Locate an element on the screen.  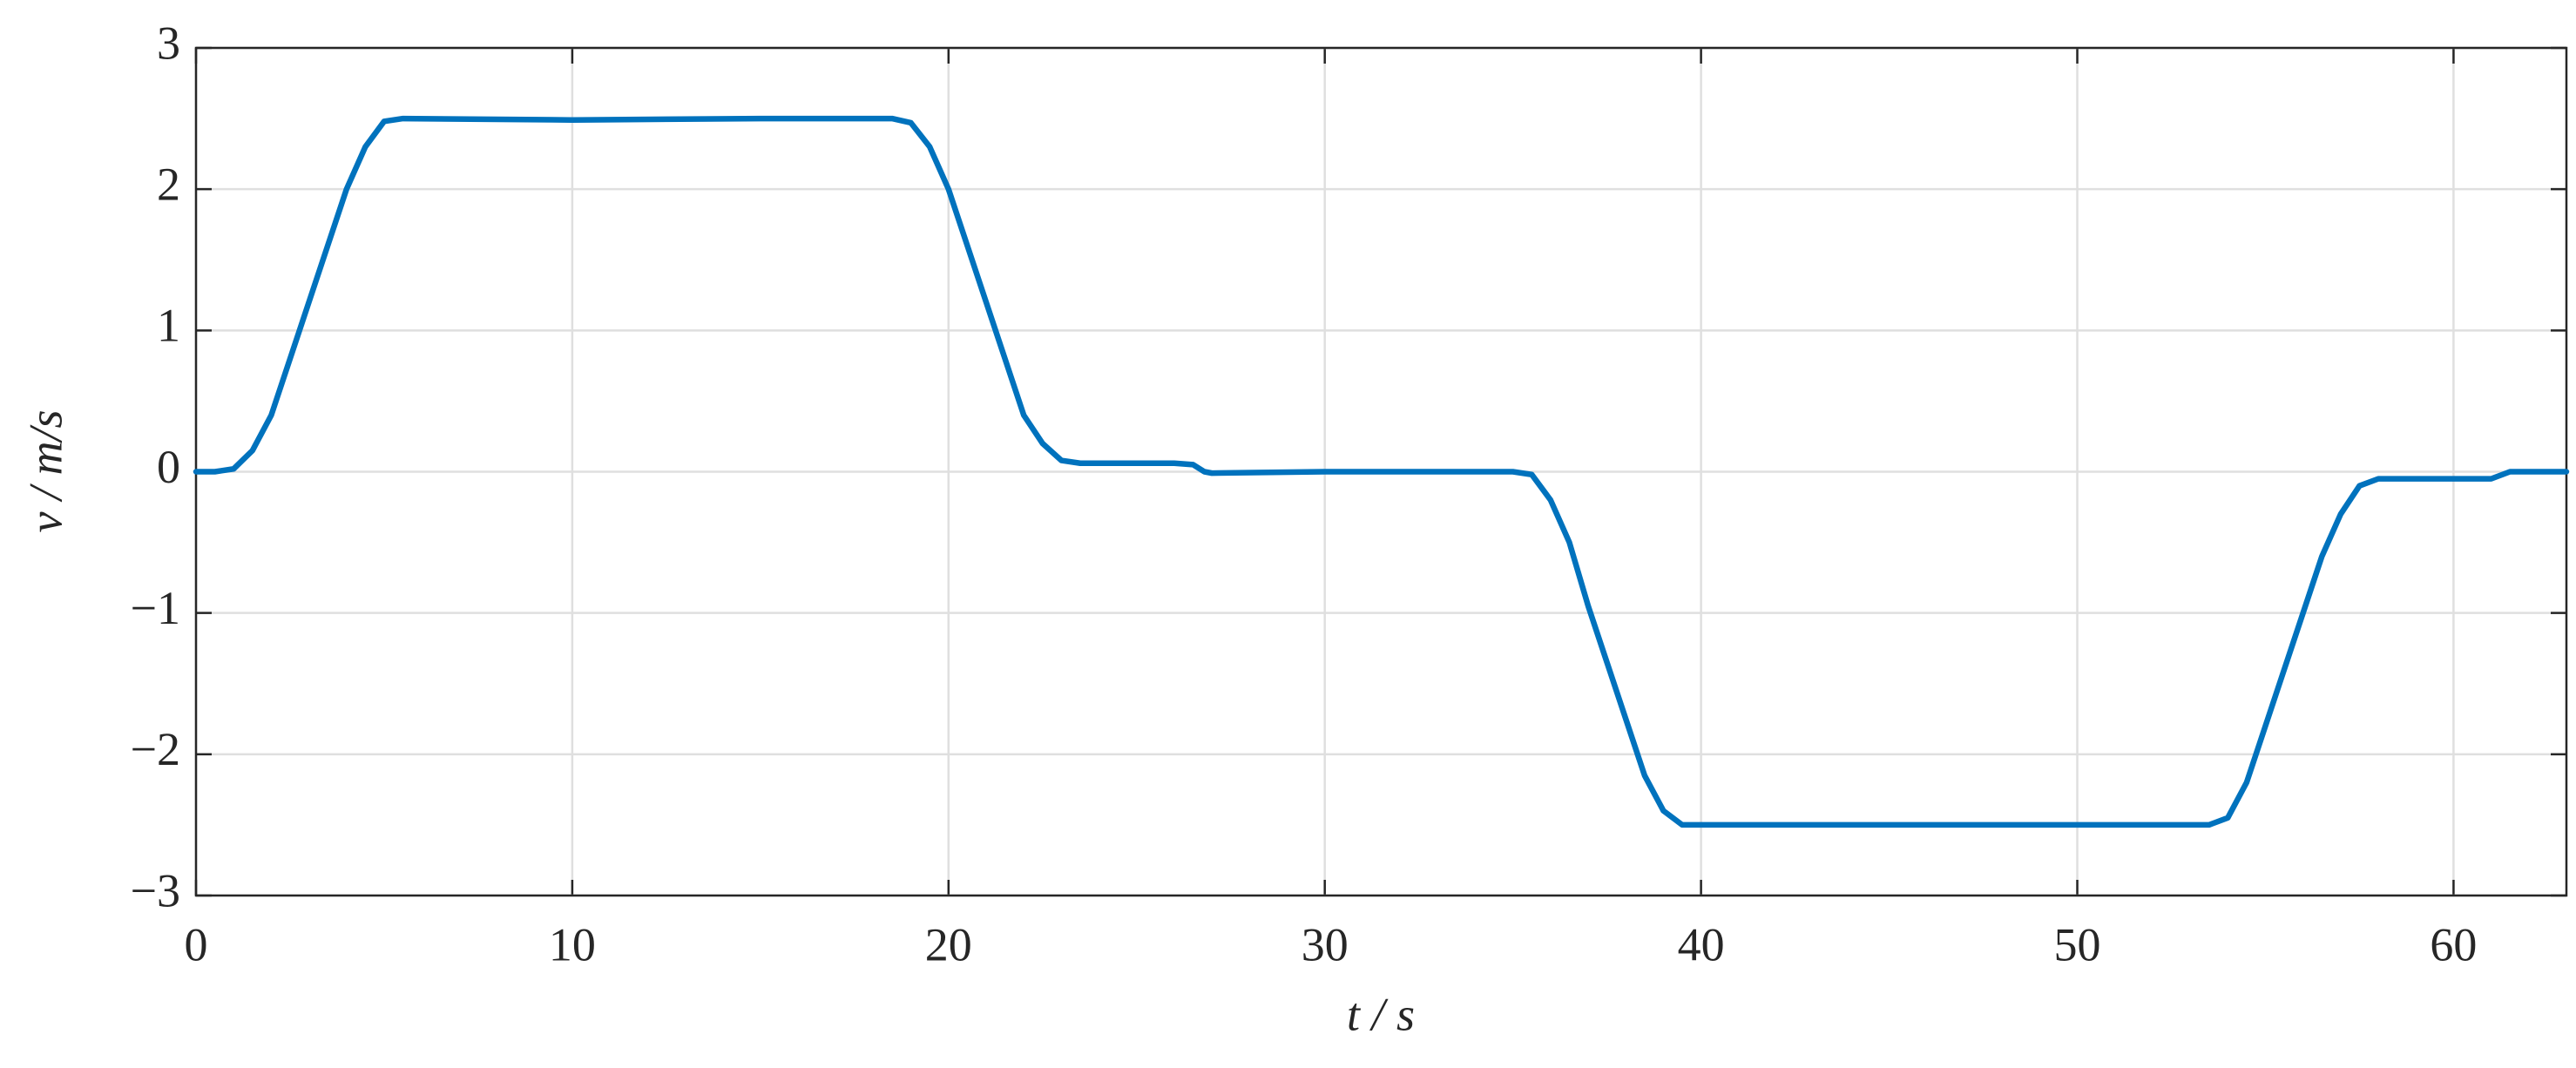
y-tick-label: −3 is located at coordinates (155, 890).